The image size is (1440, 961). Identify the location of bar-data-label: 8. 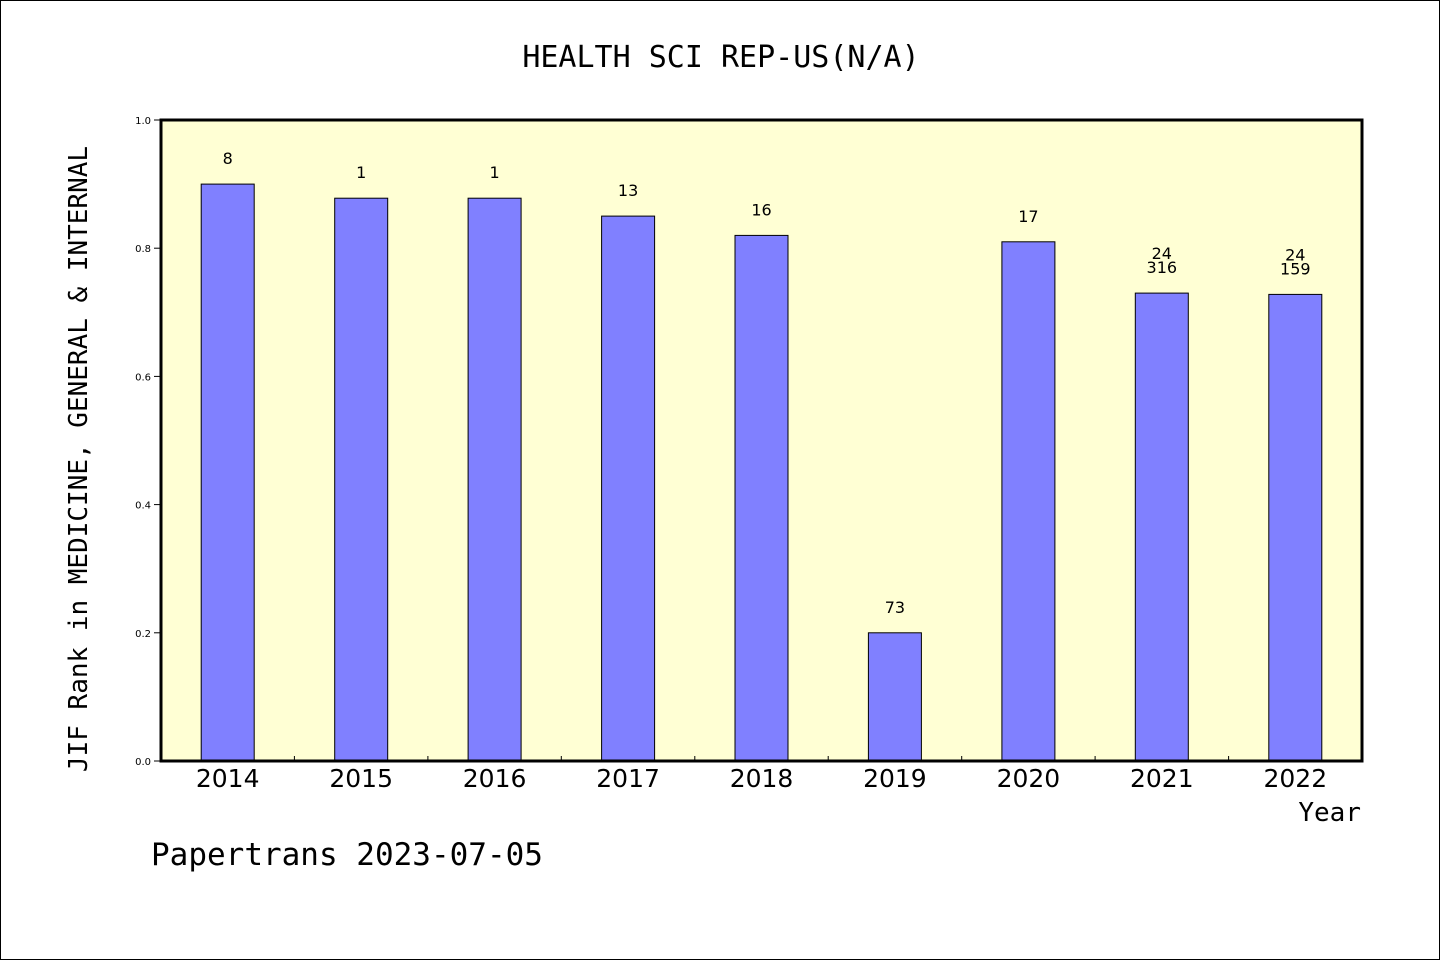
(228, 158).